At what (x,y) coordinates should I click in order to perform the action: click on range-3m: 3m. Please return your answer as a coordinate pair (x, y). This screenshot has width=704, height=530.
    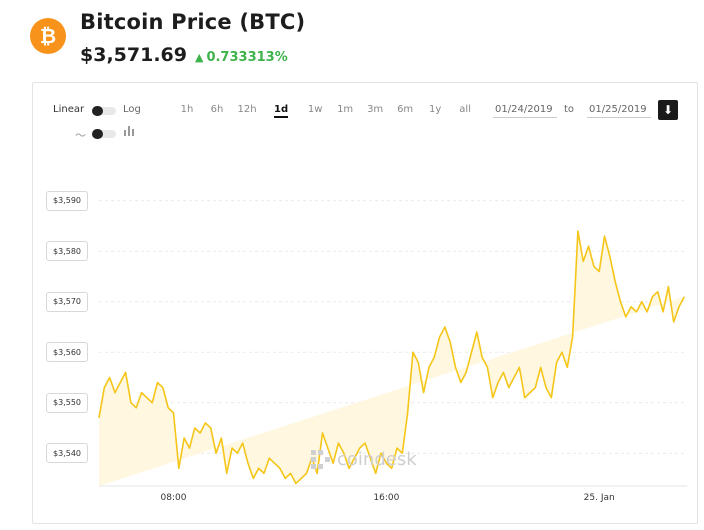
    Looking at the image, I should click on (375, 109).